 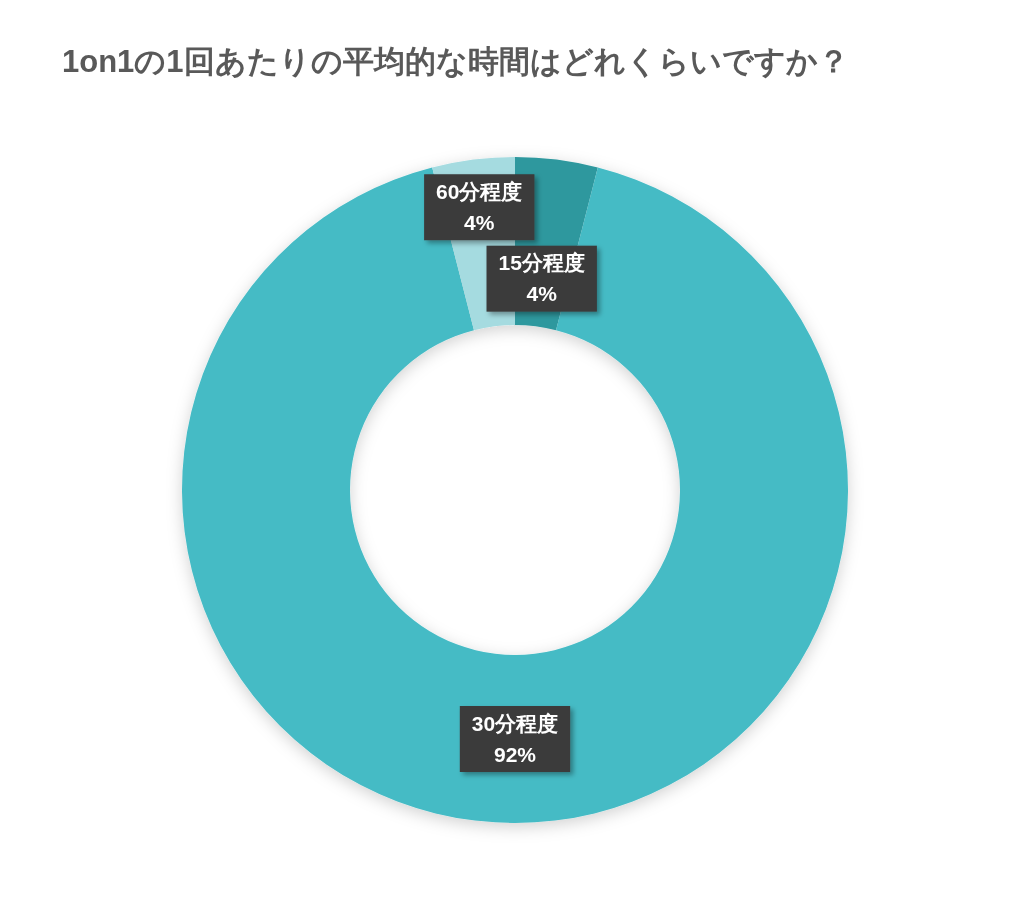 What do you see at coordinates (515, 754) in the screenshot?
I see `data-label: 92%` at bounding box center [515, 754].